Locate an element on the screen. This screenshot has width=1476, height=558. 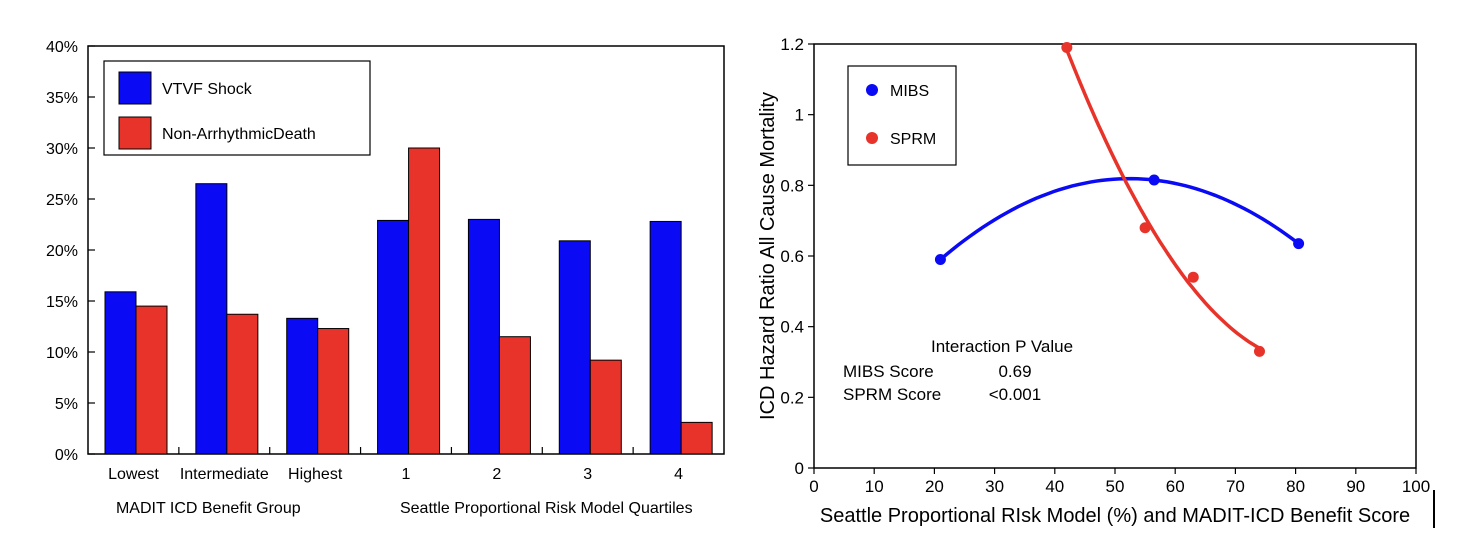
x-category-label: Intermediate is located at coordinates (224, 474).